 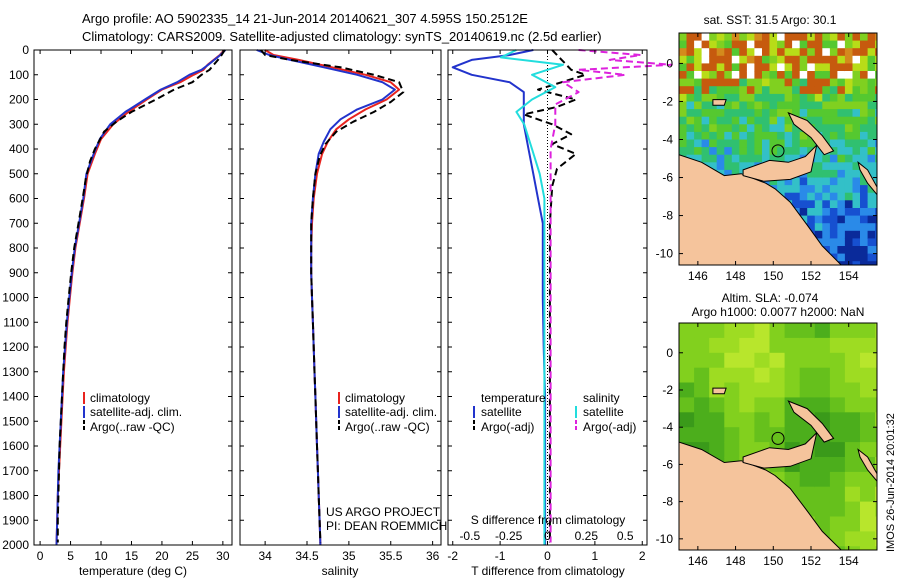 What do you see at coordinates (849, 276) in the screenshot?
I see `x-tick-label: 154` at bounding box center [849, 276].